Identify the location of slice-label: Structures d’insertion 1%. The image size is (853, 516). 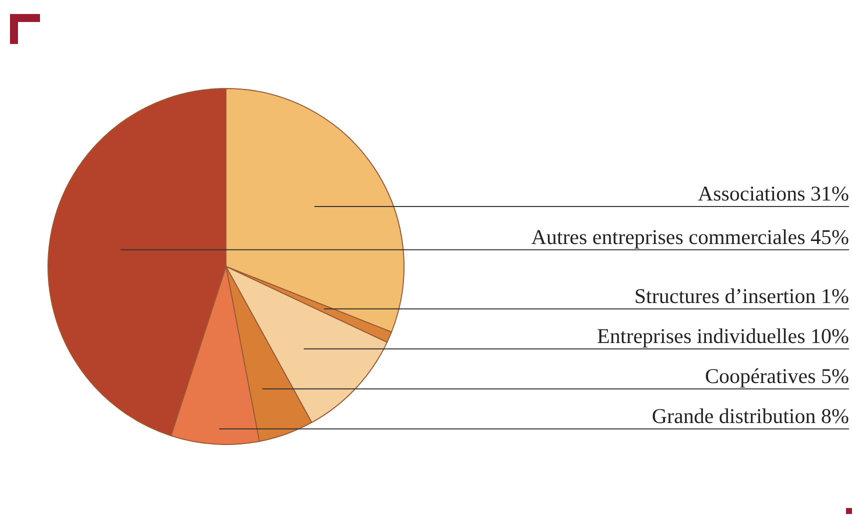
(741, 296).